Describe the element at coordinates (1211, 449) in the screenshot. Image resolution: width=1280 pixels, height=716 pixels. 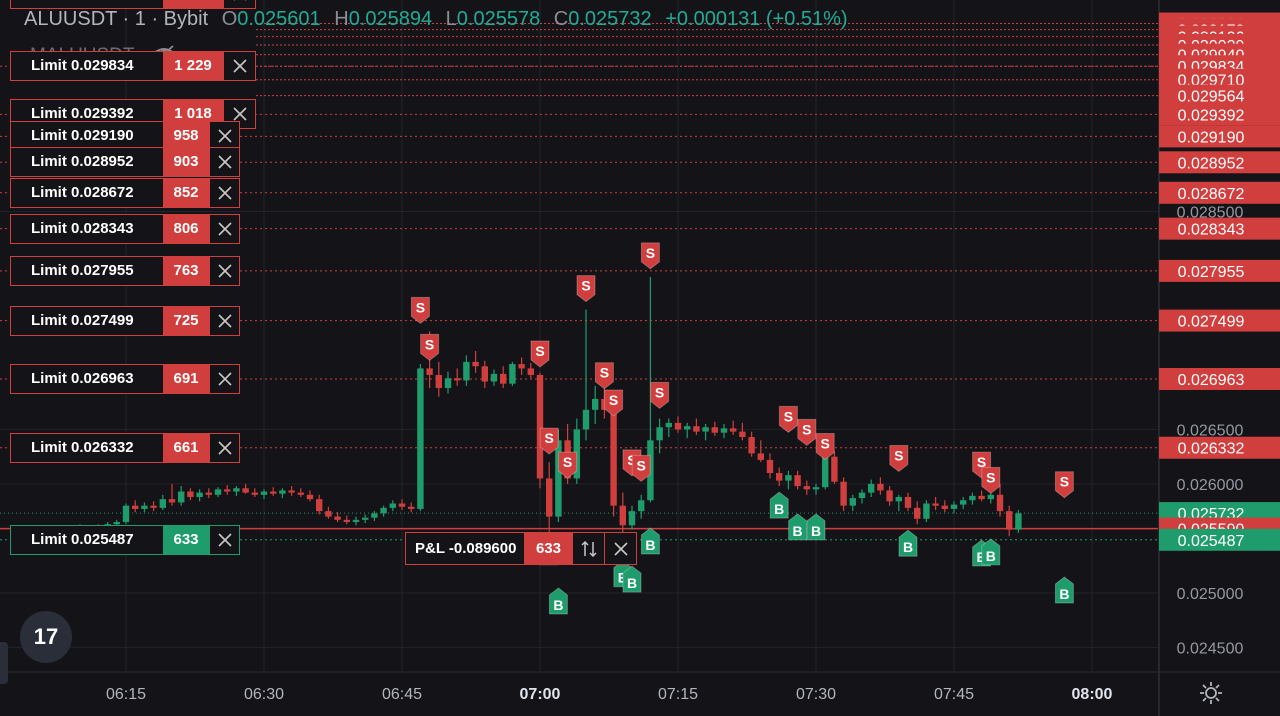
I see `price-label: 0.026332` at that location.